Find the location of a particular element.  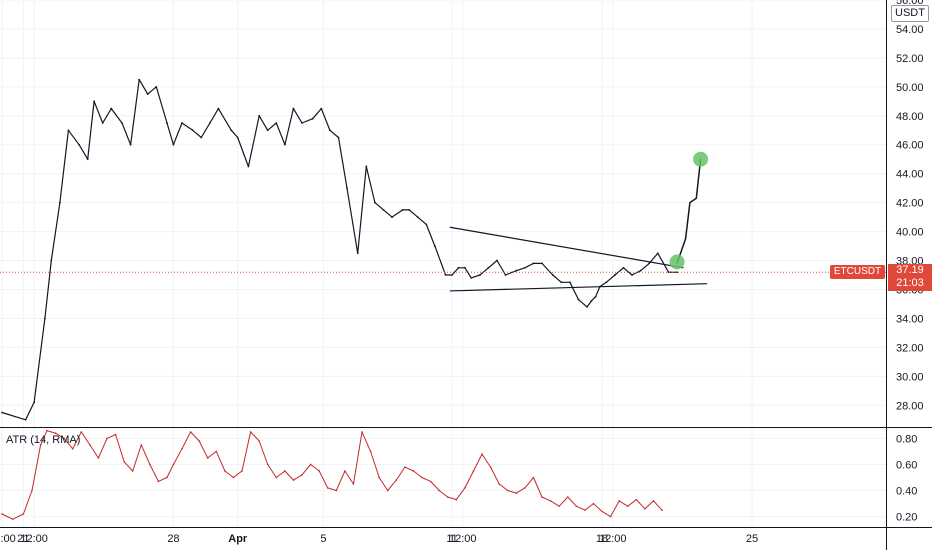

price-tick-label: 30.00 is located at coordinates (910, 377).